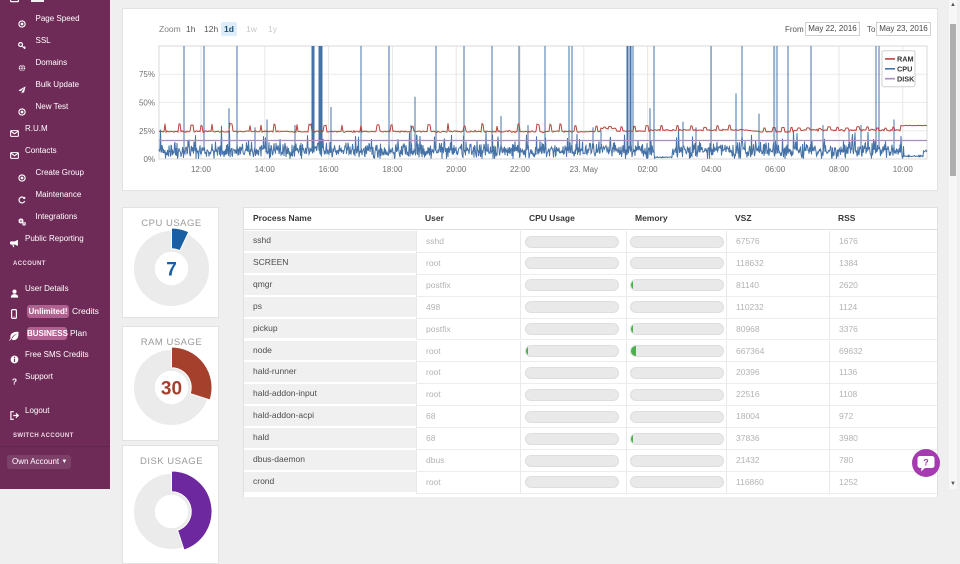 This screenshot has width=960, height=564. I want to click on svg-text: RAM, so click(905, 59).